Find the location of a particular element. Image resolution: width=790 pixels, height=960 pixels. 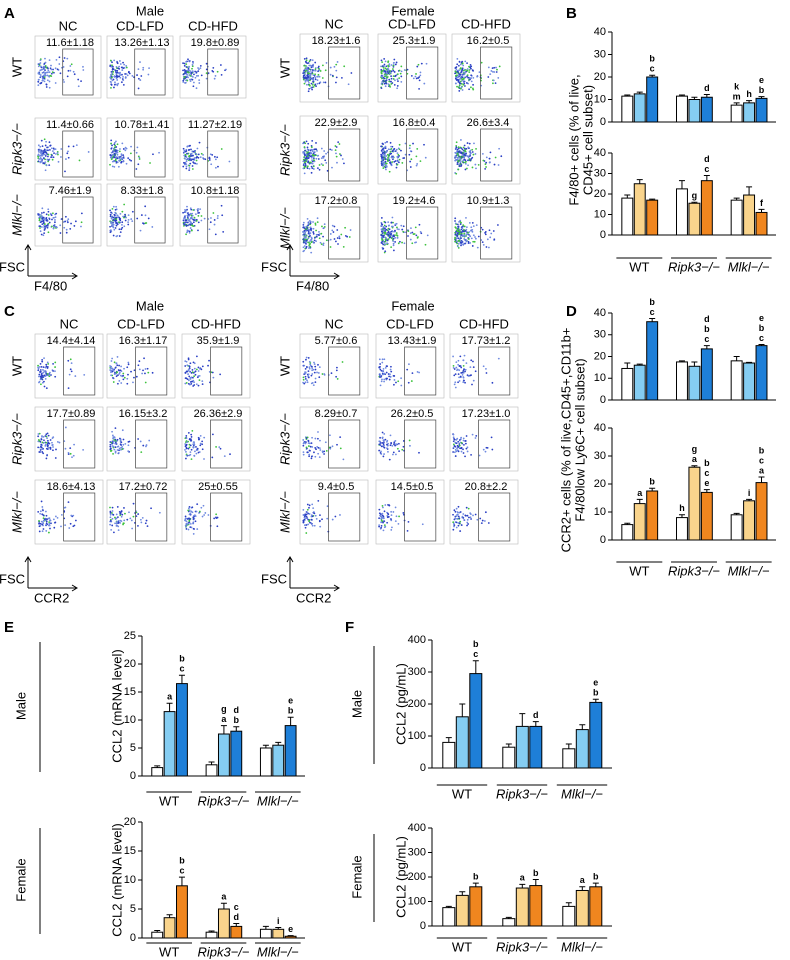

flow-dots is located at coordinates (57, 517).